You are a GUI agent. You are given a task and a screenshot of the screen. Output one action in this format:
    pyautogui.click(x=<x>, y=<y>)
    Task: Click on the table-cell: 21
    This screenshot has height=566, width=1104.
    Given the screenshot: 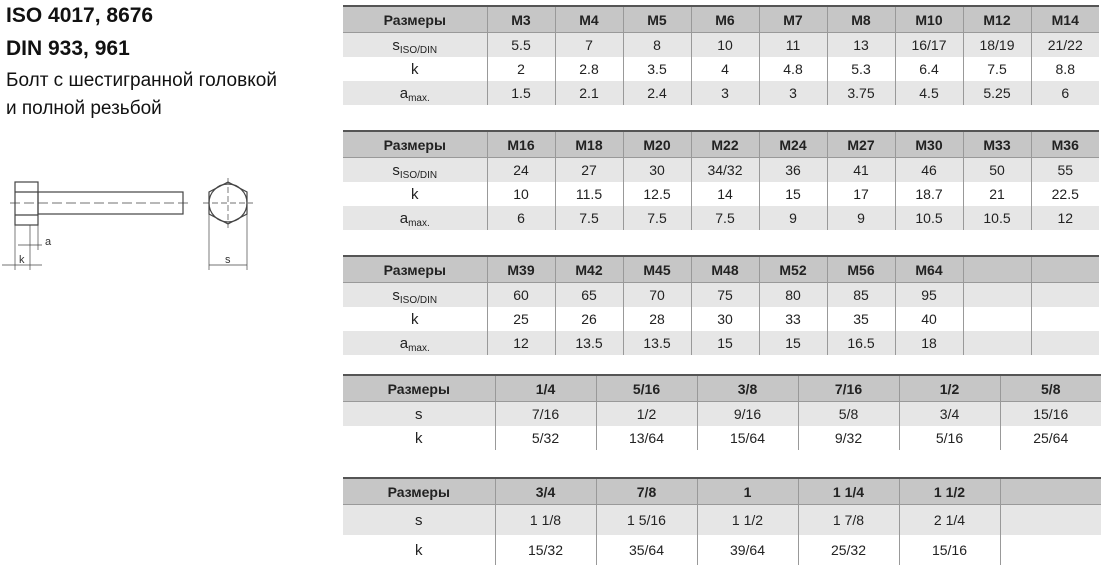 What is the action you would take?
    pyautogui.click(x=996, y=194)
    